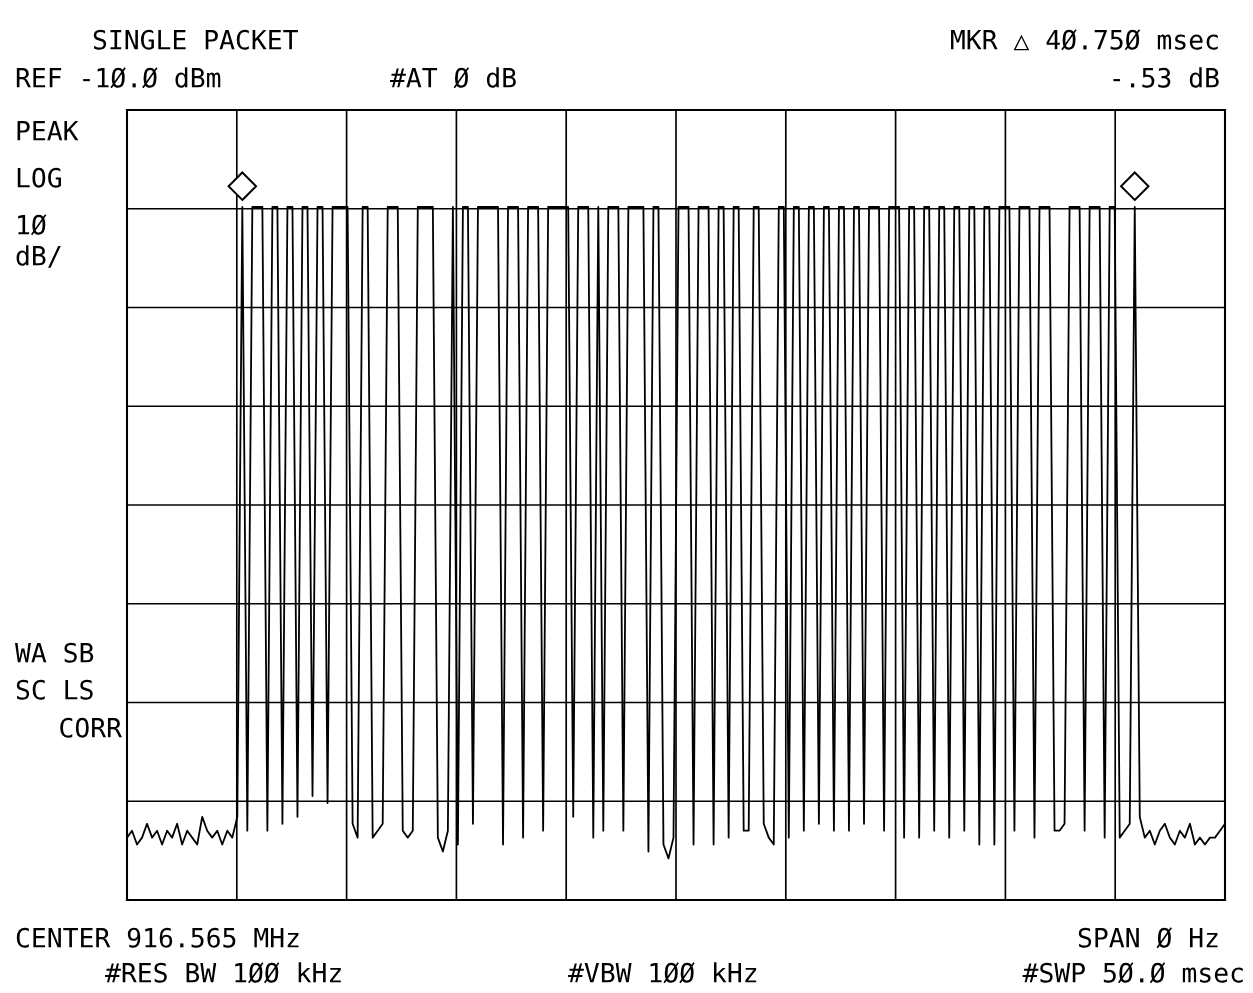  I want to click on text: -.53 dB, so click(1166, 77).